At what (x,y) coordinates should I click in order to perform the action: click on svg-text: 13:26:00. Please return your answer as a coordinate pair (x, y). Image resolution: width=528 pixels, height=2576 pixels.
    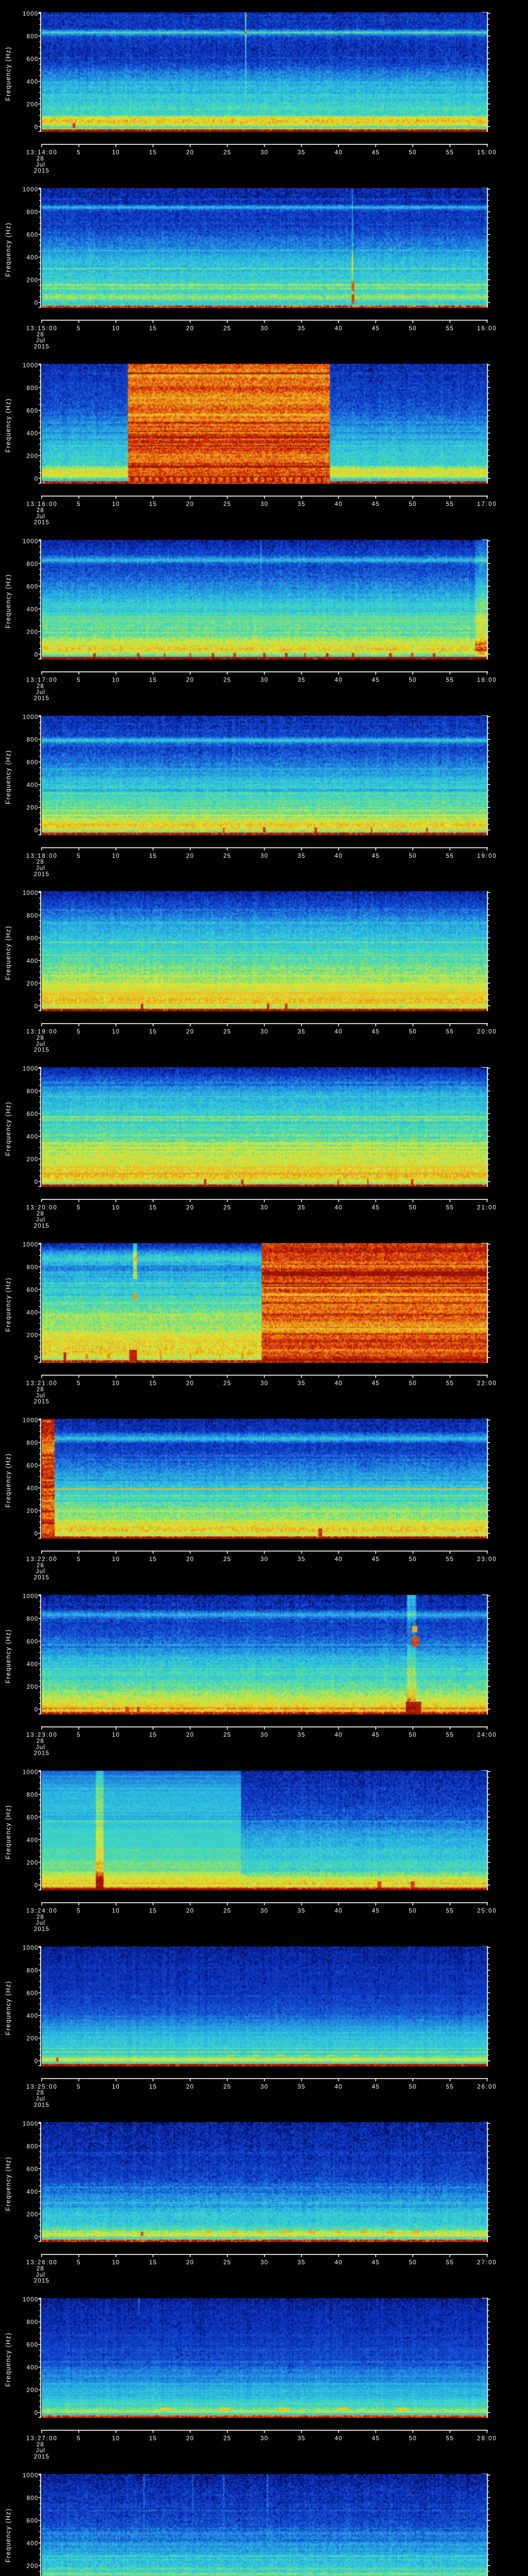
    Looking at the image, I should click on (42, 2263).